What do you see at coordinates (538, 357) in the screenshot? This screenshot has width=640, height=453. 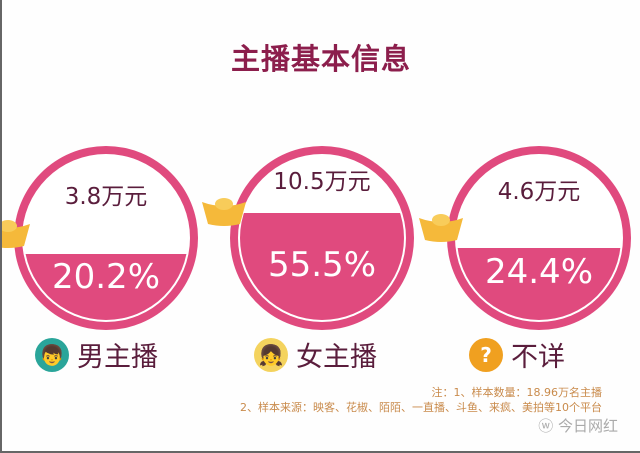 I see `label-text: 不详` at bounding box center [538, 357].